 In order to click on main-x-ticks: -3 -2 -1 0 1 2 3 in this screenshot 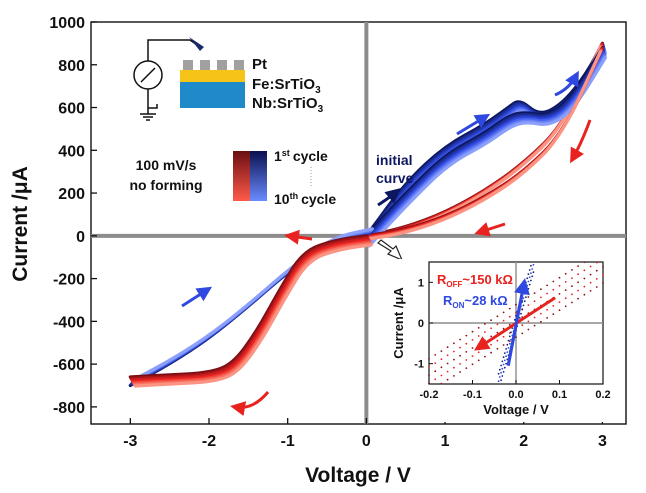, I will do `click(365, 434)`.